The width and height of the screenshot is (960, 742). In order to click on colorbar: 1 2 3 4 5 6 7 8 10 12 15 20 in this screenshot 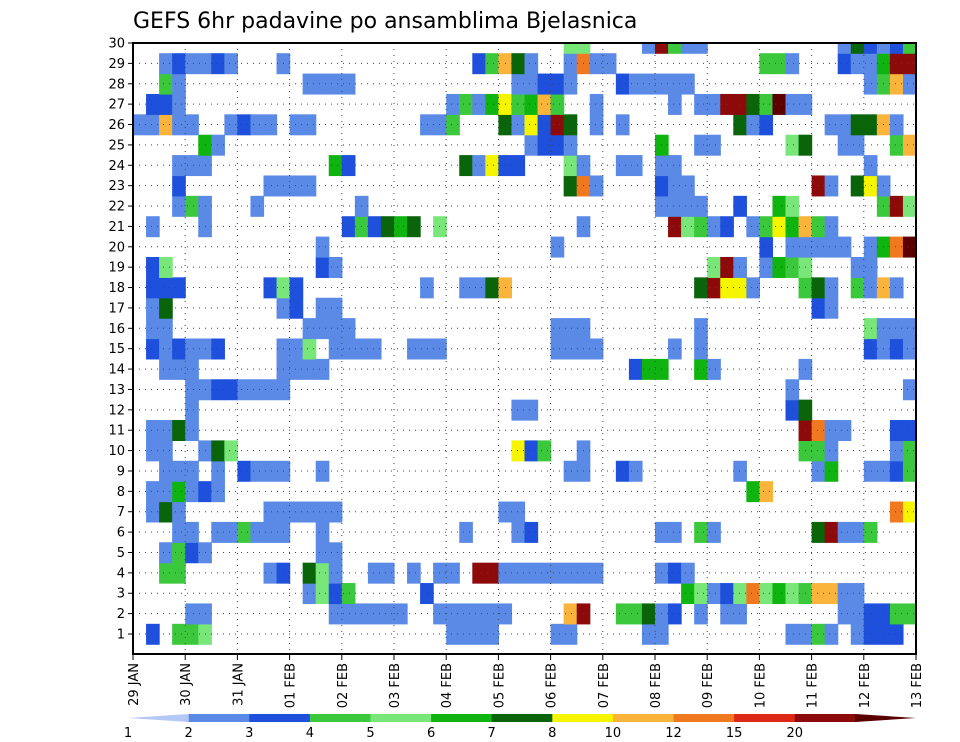, I will do `click(520, 727)`.